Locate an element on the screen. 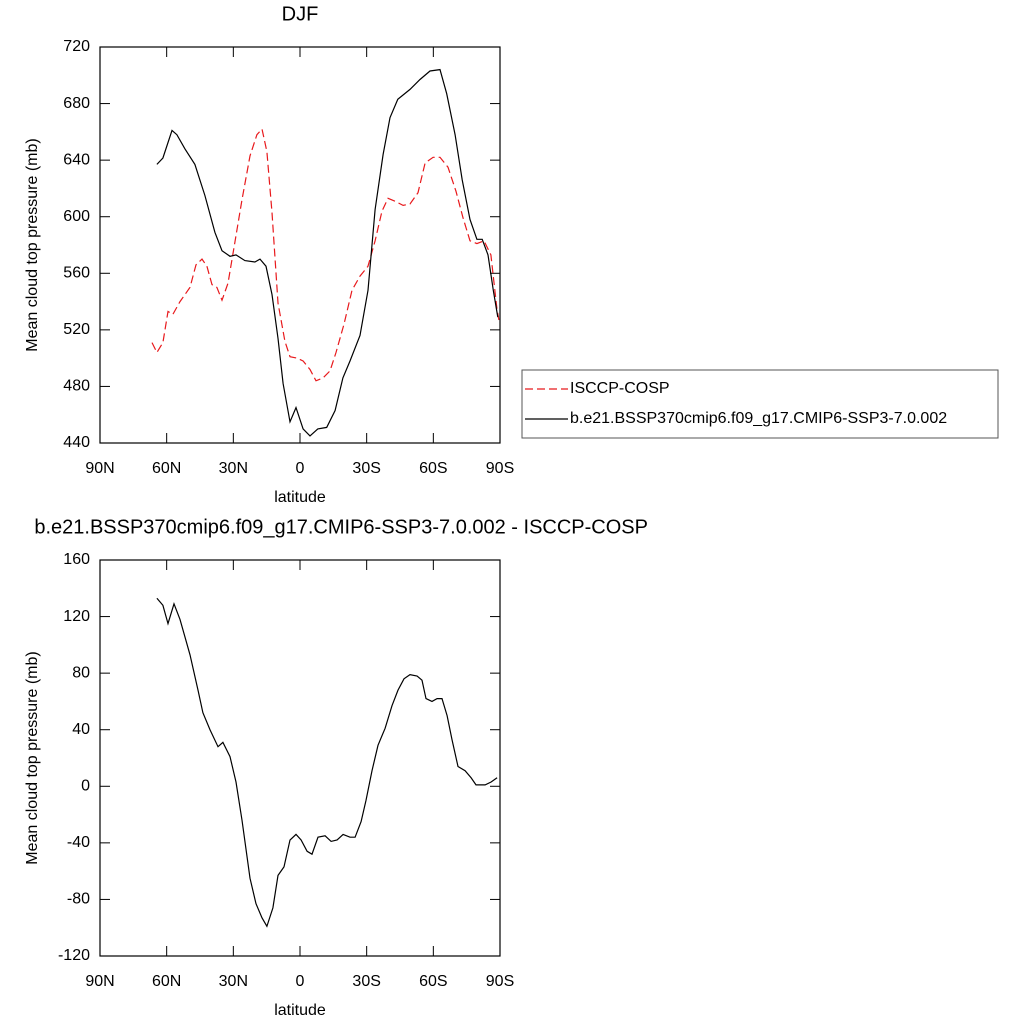 The width and height of the screenshot is (1024, 1024). y-tick-label: 120 is located at coordinates (76, 616).